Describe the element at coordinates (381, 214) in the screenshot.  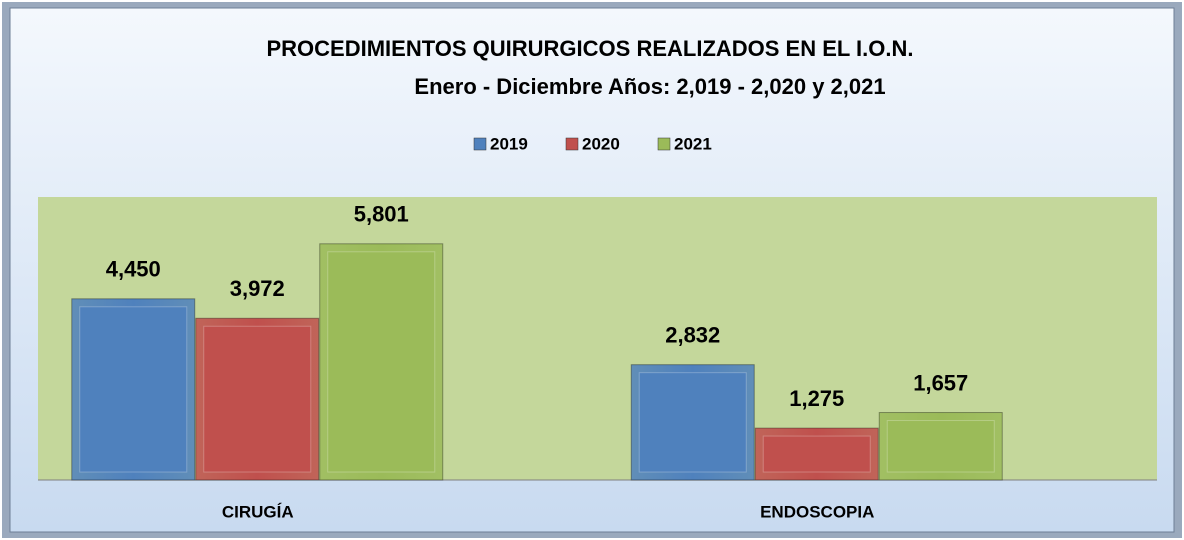
I see `data-label: 5,801` at that location.